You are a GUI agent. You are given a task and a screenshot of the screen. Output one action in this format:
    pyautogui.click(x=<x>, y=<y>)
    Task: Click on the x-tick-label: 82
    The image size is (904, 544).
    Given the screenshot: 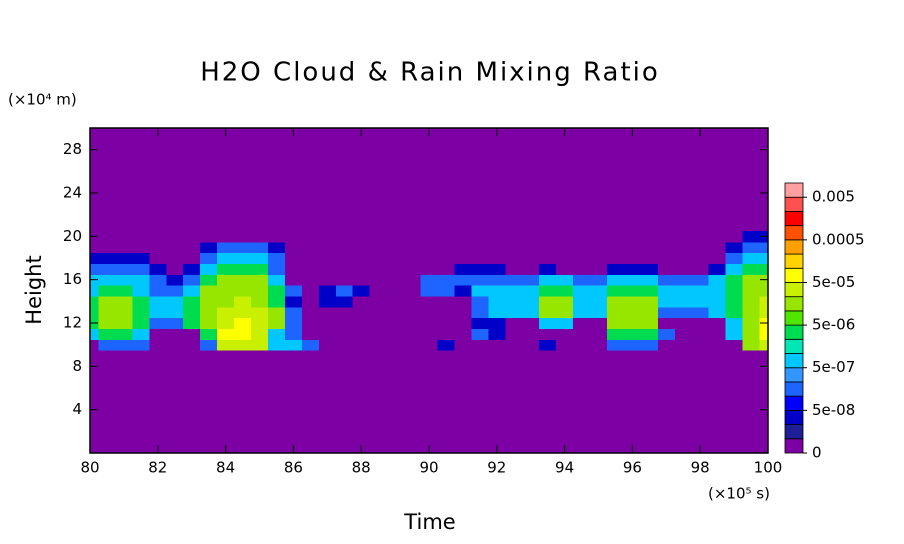 What is the action you would take?
    pyautogui.click(x=157, y=468)
    